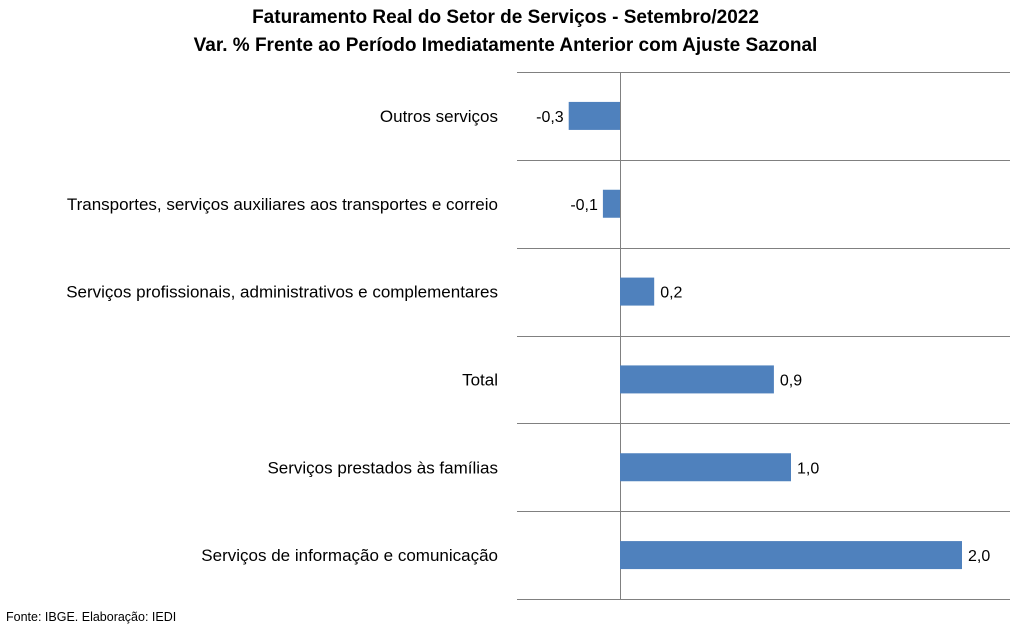 The height and width of the screenshot is (630, 1011). Describe the element at coordinates (979, 556) in the screenshot. I see `data-label: 2,0` at that location.